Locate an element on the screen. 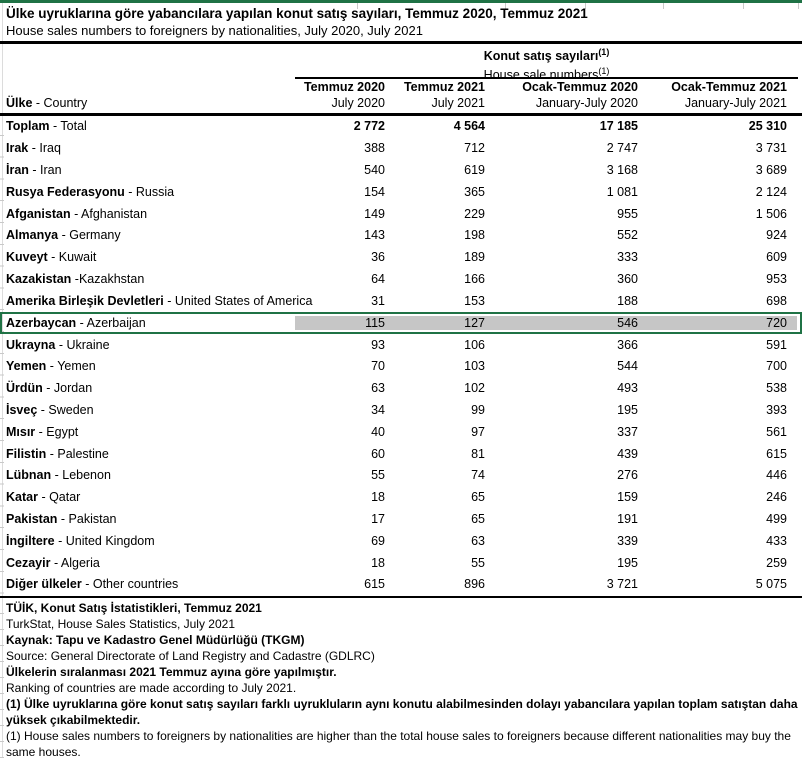  country-cell: İran - Iran is located at coordinates (34, 170).